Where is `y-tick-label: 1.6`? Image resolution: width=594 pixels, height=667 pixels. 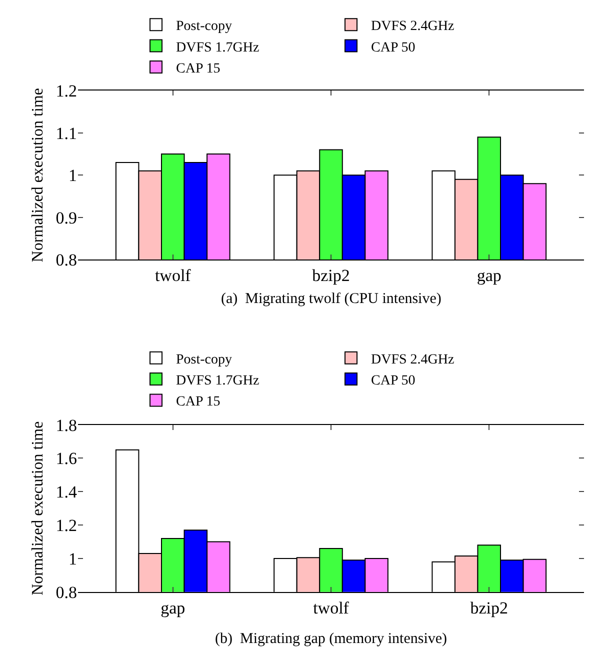 y-tick-label: 1.6 is located at coordinates (66, 458).